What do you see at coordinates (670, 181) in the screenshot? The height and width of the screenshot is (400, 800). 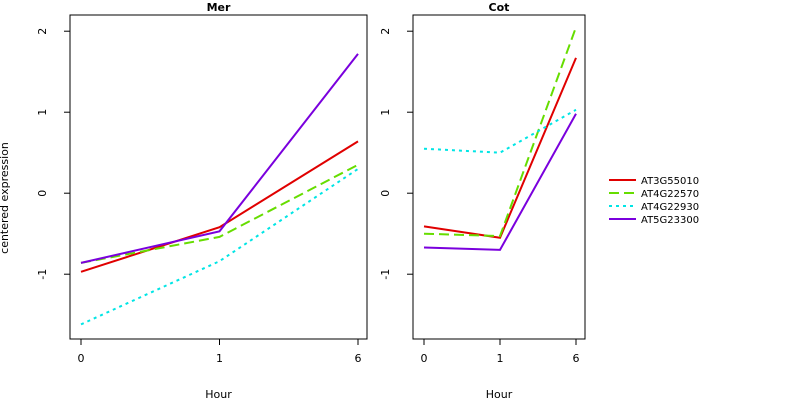 I see `legend-label: AT3G55010` at bounding box center [670, 181].